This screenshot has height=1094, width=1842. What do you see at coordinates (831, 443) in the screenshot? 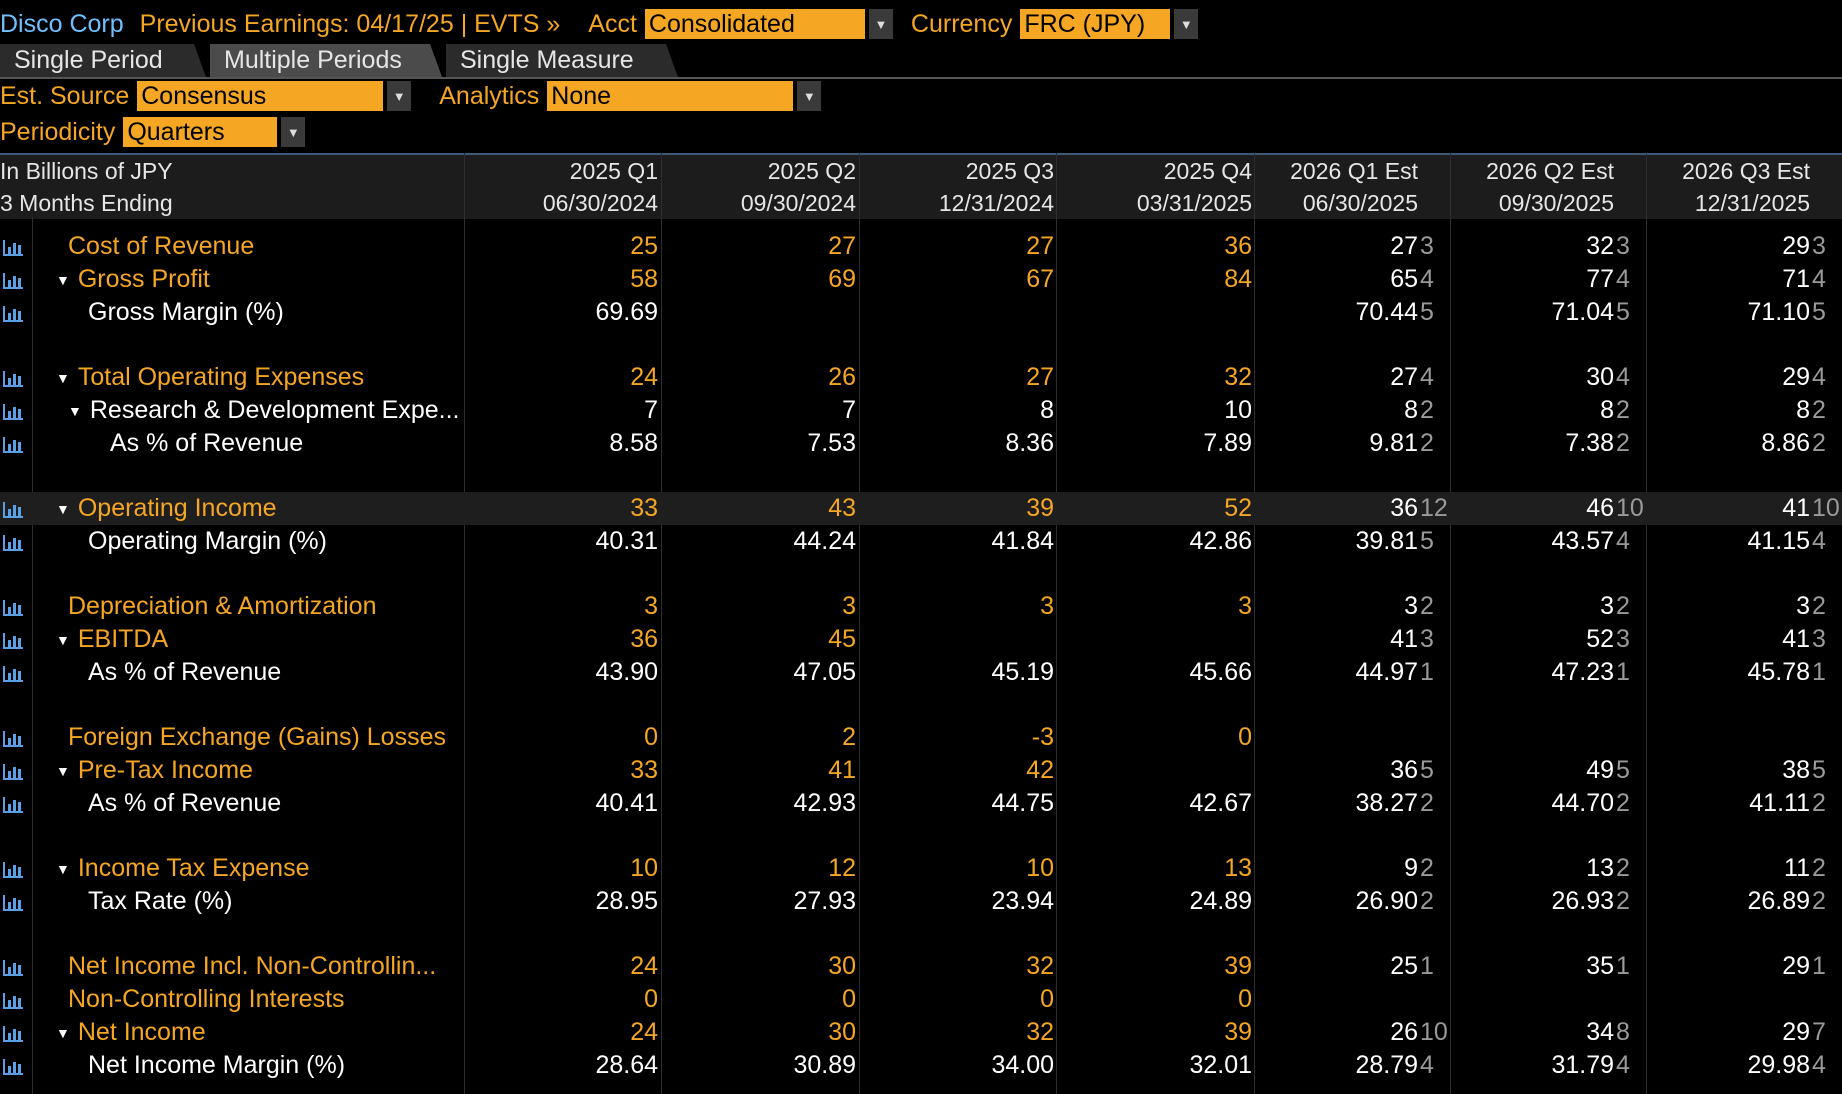
I see `cell-value: 7.53` at bounding box center [831, 443].